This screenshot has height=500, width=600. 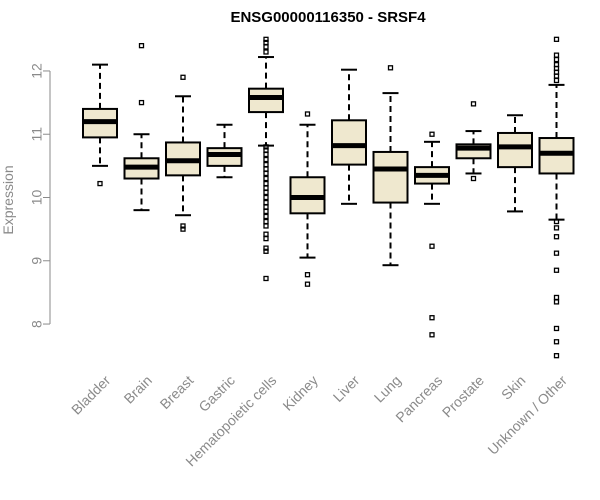 What do you see at coordinates (37, 198) in the screenshot?
I see `y-tick-label: 10` at bounding box center [37, 198].